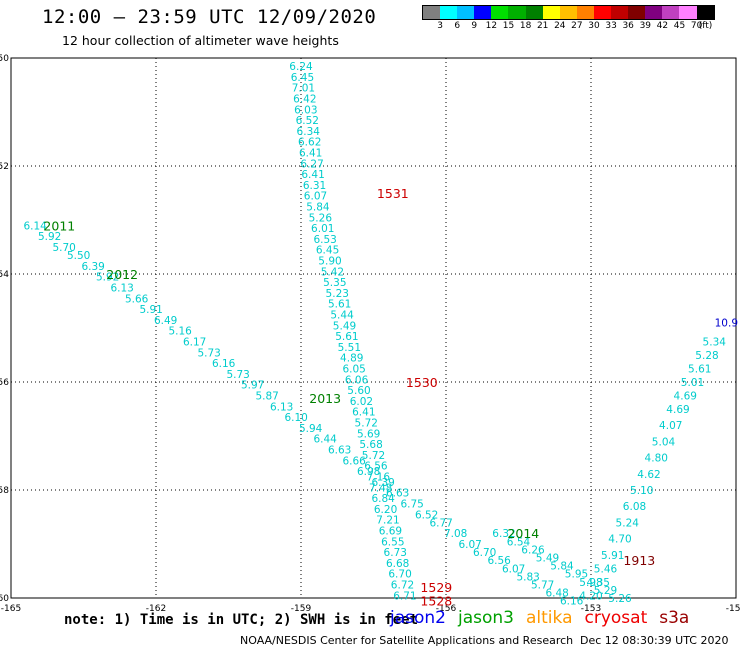 The height and width of the screenshot is (650, 740). I want to click on wave-height-label: 4.89, so click(351, 359).